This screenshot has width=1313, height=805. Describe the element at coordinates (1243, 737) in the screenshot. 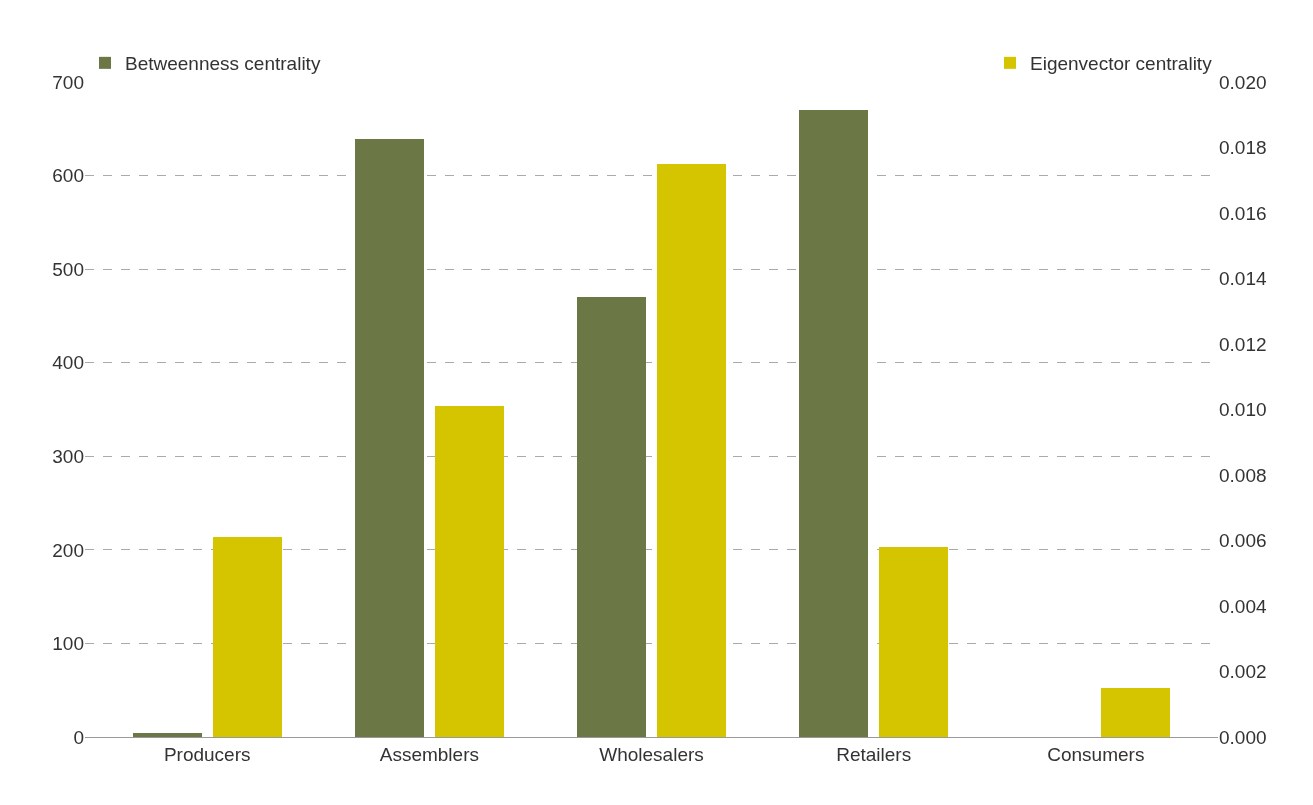

I see `y2-tick-label: 0.000` at that location.